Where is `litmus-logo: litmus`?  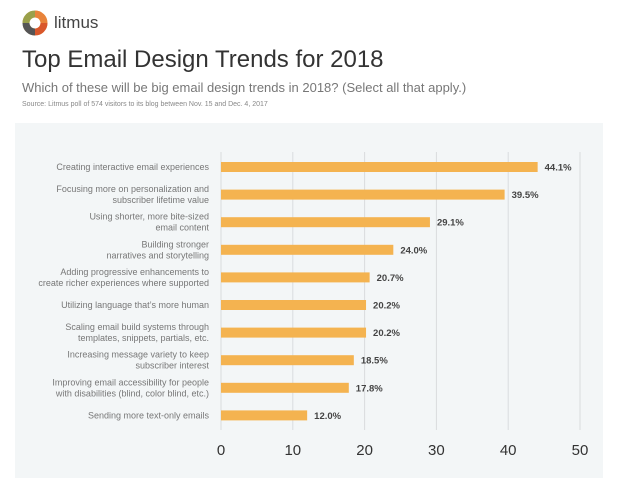 litmus-logo: litmus is located at coordinates (60, 23).